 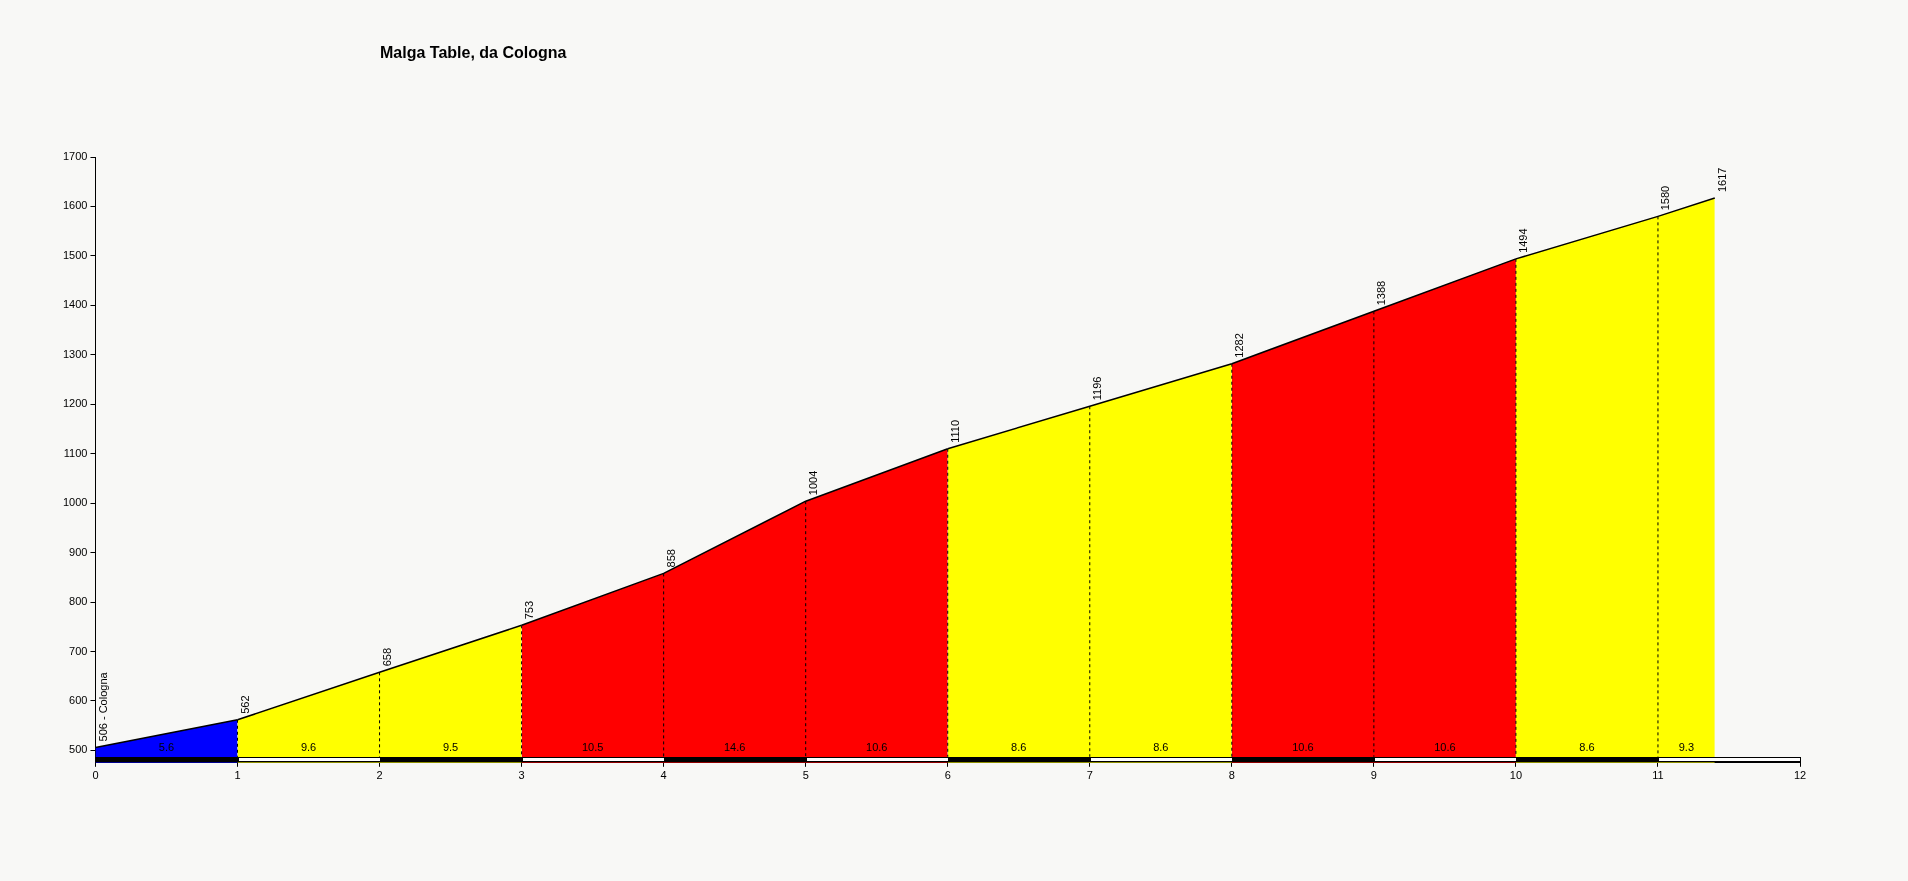 I want to click on x-tick-label: 7, so click(x=1089, y=775).